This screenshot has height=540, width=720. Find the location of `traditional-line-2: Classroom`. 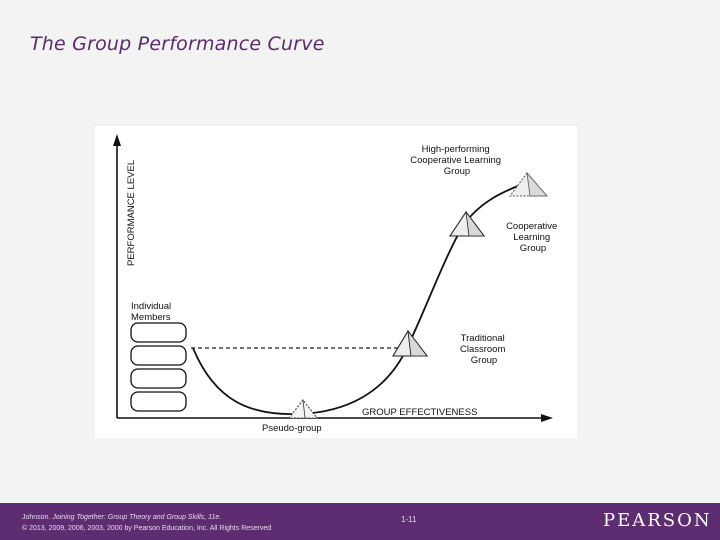

traditional-line-2: Classroom is located at coordinates (482, 349).